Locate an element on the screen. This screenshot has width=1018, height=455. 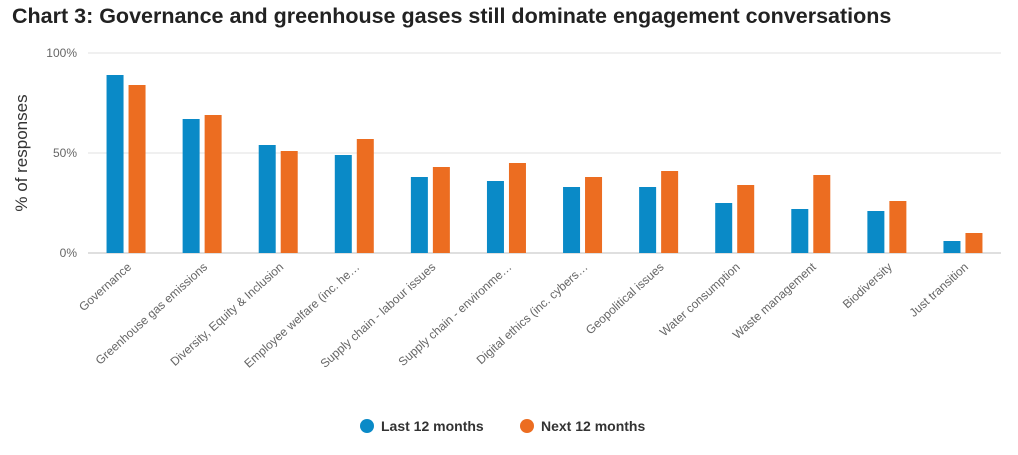
y-axis-label: % of responses is located at coordinates (21, 152).